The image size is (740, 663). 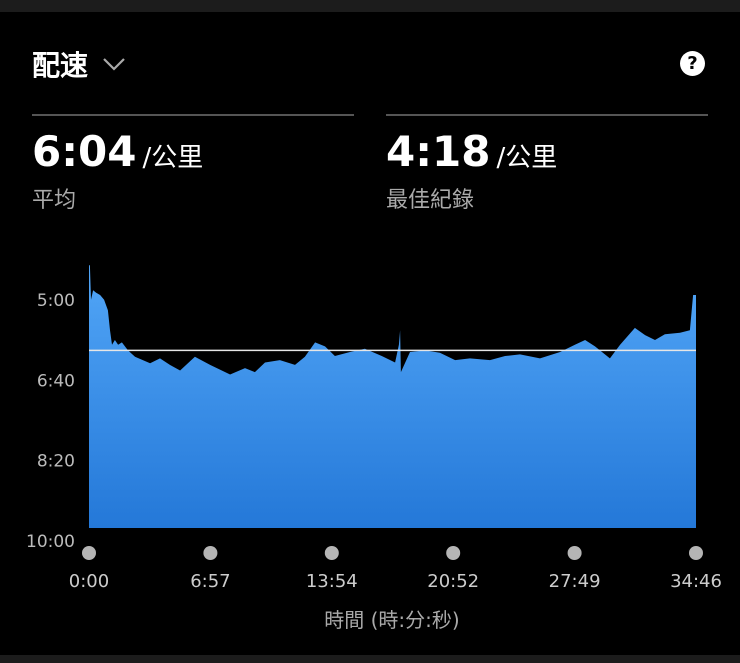 What do you see at coordinates (696, 581) in the screenshot?
I see `x-tick-label: 34:46` at bounding box center [696, 581].